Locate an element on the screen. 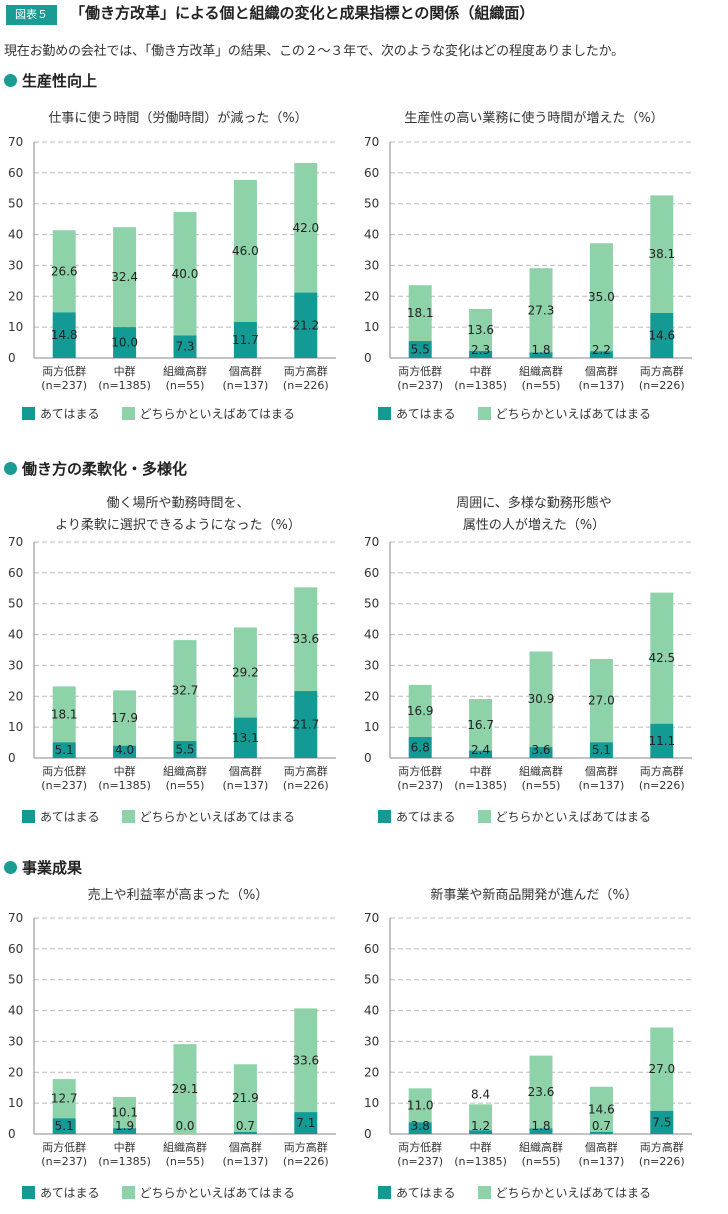 This screenshot has width=728, height=1214. chart-title: 新事業や新商品開発が進んだ（%） is located at coordinates (534, 896).